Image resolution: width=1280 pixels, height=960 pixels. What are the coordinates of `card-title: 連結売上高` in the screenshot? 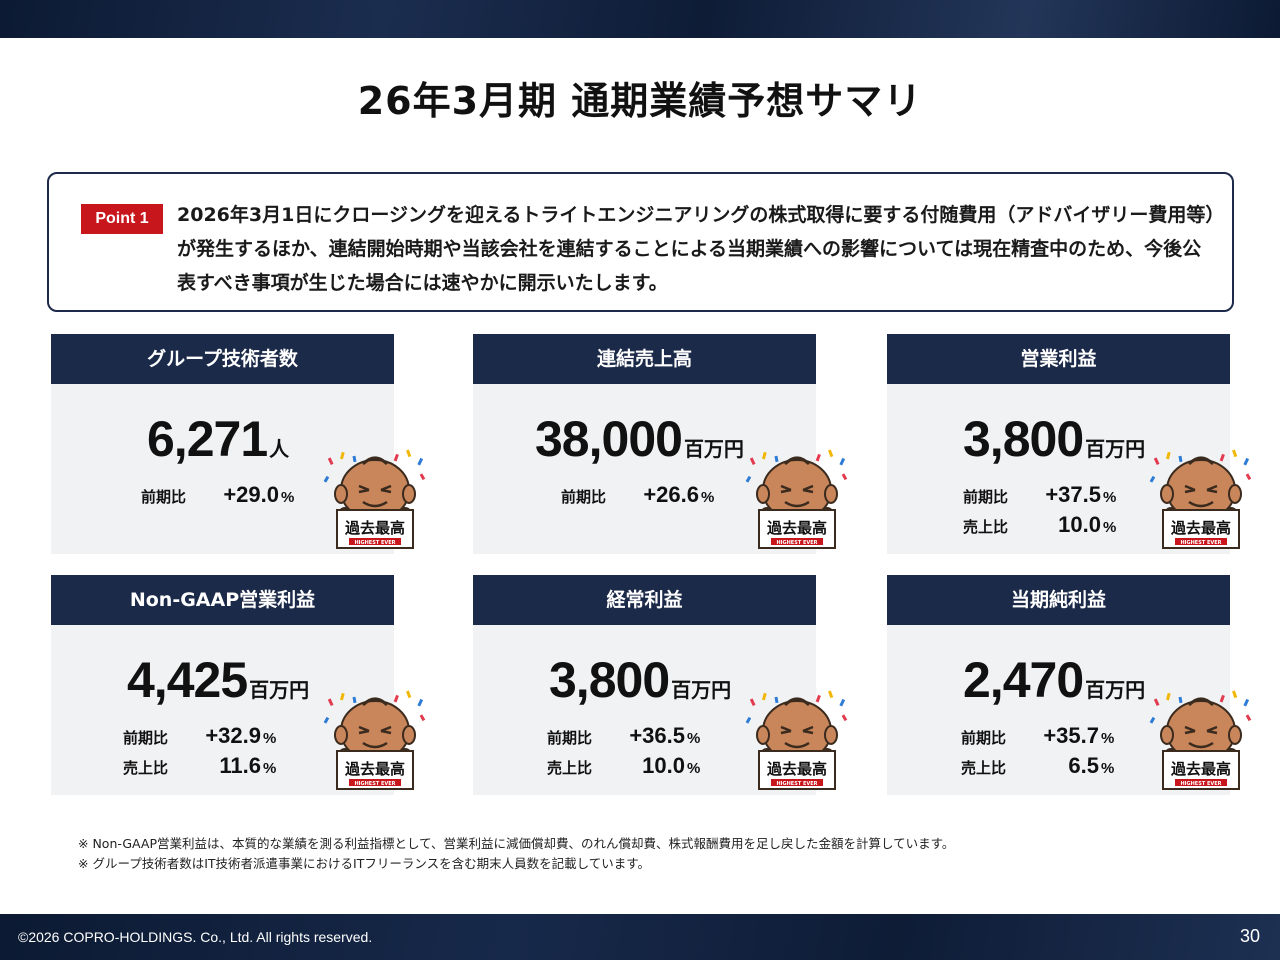 It's located at (644, 359).